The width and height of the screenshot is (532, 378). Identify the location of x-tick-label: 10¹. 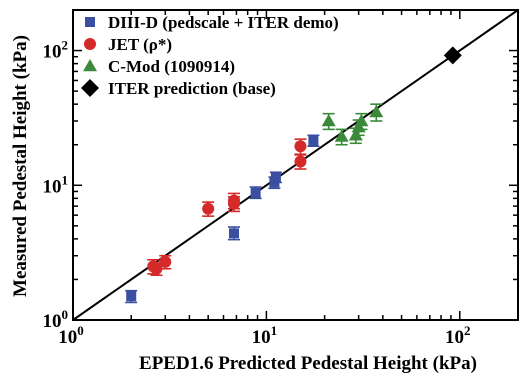
(265, 335).